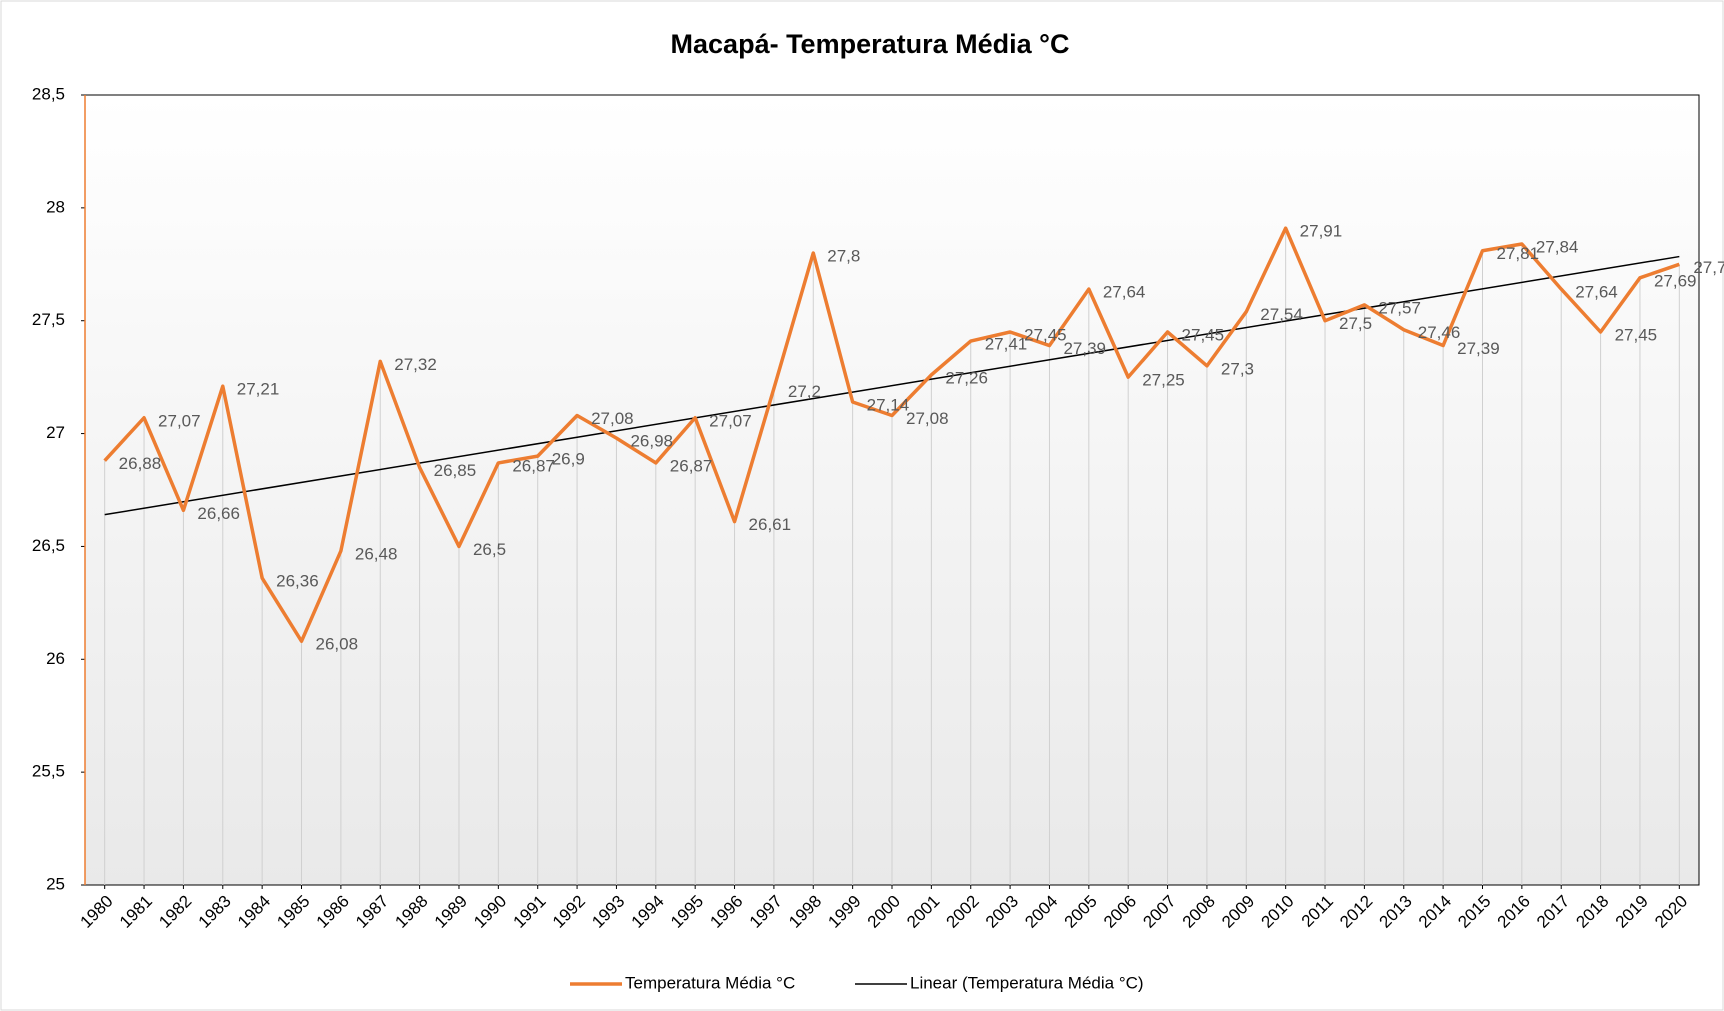 Image resolution: width=1724 pixels, height=1011 pixels. I want to click on data-label: 27,14, so click(888, 404).